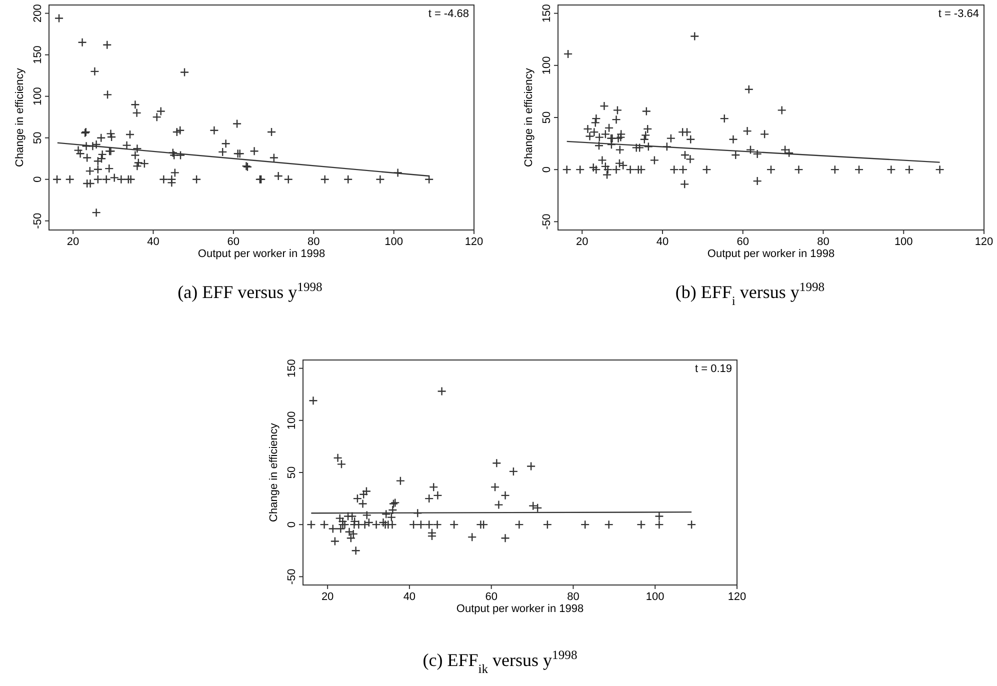  I want to click on text: (c) EFF$_{ik}$ versus y$^{1998}$, so click(500, 662).